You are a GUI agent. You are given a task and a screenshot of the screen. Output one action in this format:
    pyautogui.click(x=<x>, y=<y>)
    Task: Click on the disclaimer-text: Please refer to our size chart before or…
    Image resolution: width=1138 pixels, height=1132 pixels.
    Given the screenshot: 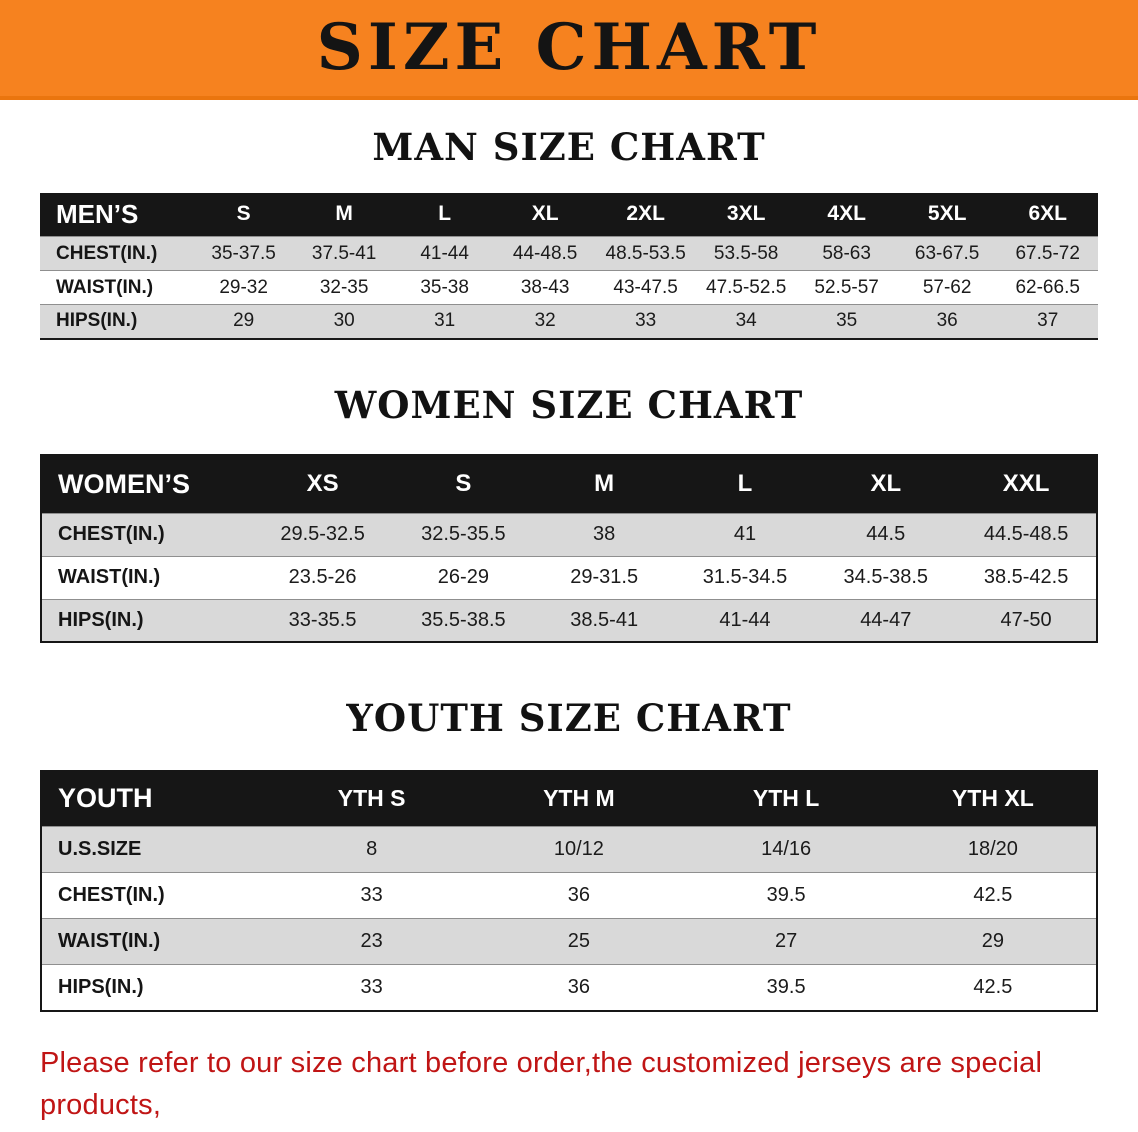 What is the action you would take?
    pyautogui.click(x=569, y=1087)
    